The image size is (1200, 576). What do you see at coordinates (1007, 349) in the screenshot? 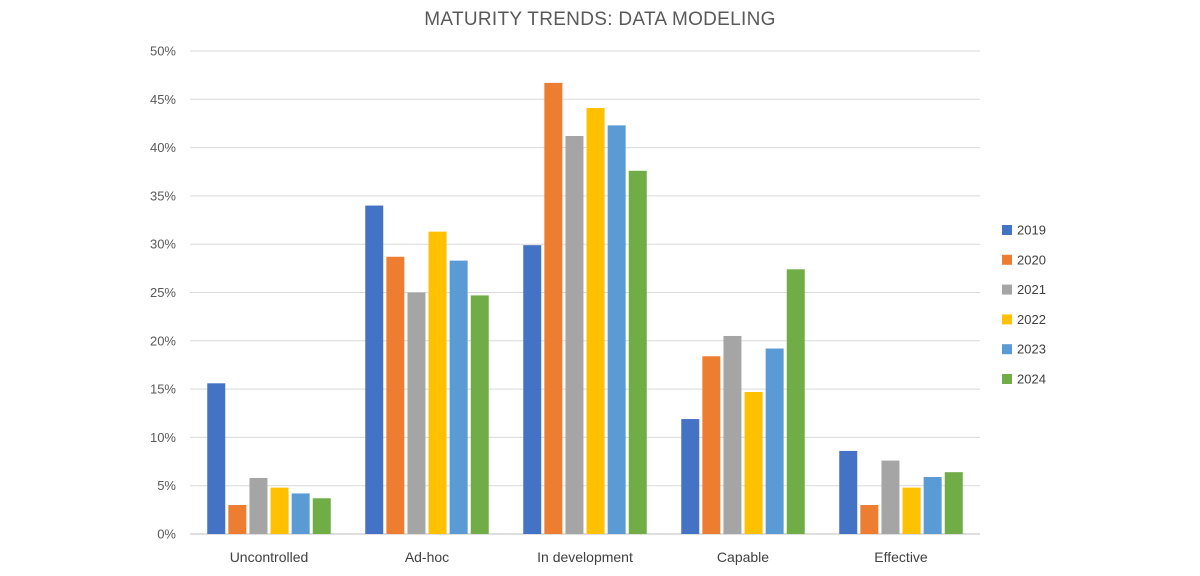
I see `legend-swatch-2023` at bounding box center [1007, 349].